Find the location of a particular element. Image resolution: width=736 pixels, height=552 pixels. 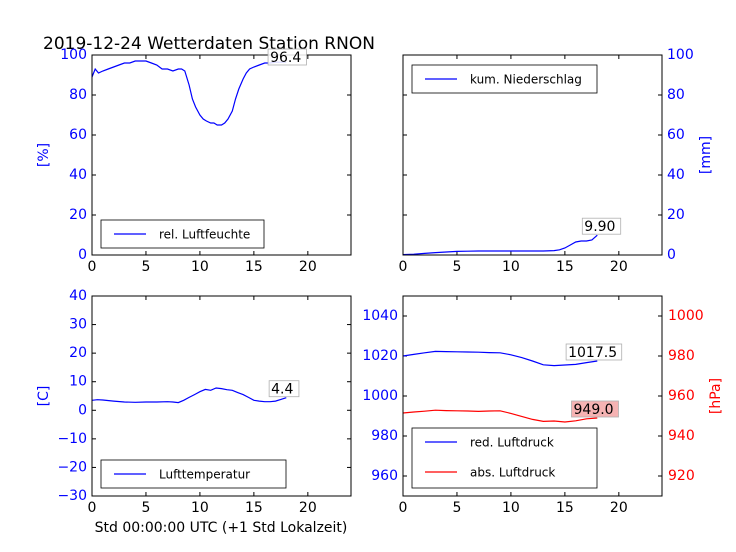

figure-title: 2019-12-24 Wetterdaten Station RNON is located at coordinates (209, 44).